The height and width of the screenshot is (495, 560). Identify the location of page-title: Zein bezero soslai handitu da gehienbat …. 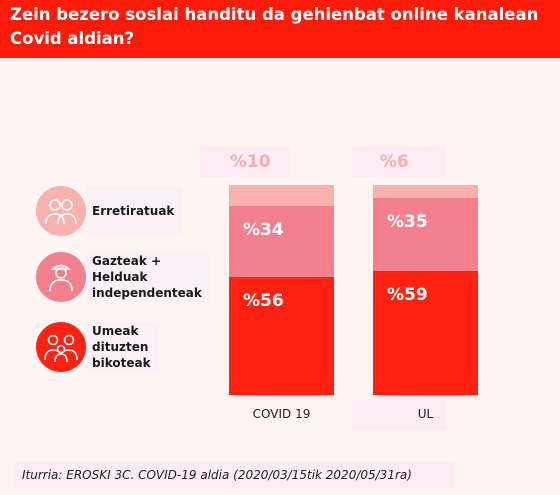
(274, 26).